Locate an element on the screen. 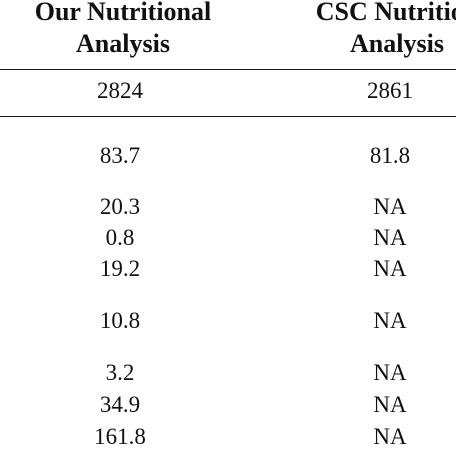  table-cell: 19.2 is located at coordinates (120, 268).